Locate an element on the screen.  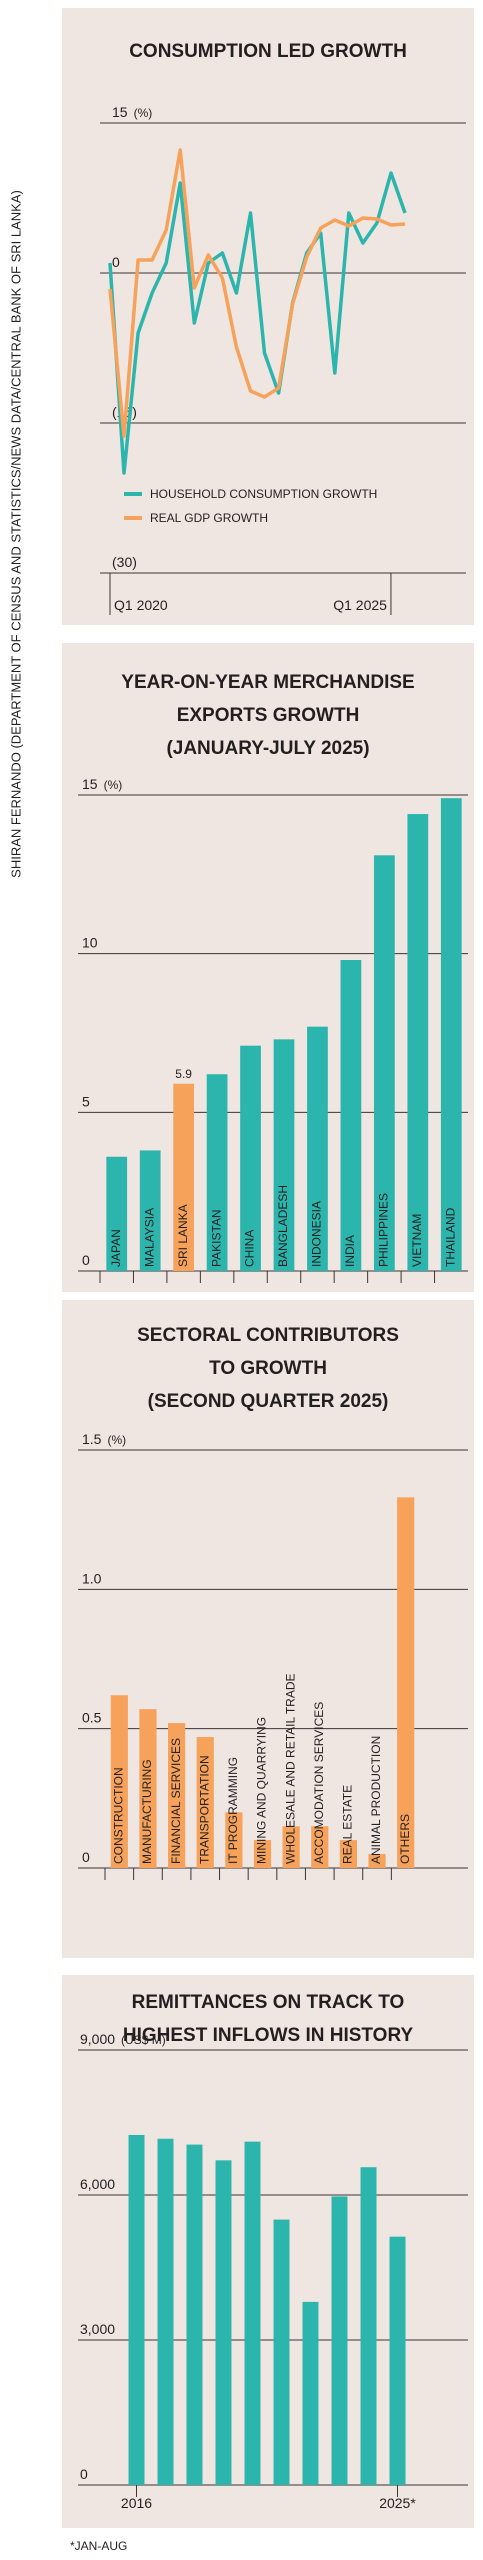
x-tick-label: Q1 2025 is located at coordinates (360, 605).